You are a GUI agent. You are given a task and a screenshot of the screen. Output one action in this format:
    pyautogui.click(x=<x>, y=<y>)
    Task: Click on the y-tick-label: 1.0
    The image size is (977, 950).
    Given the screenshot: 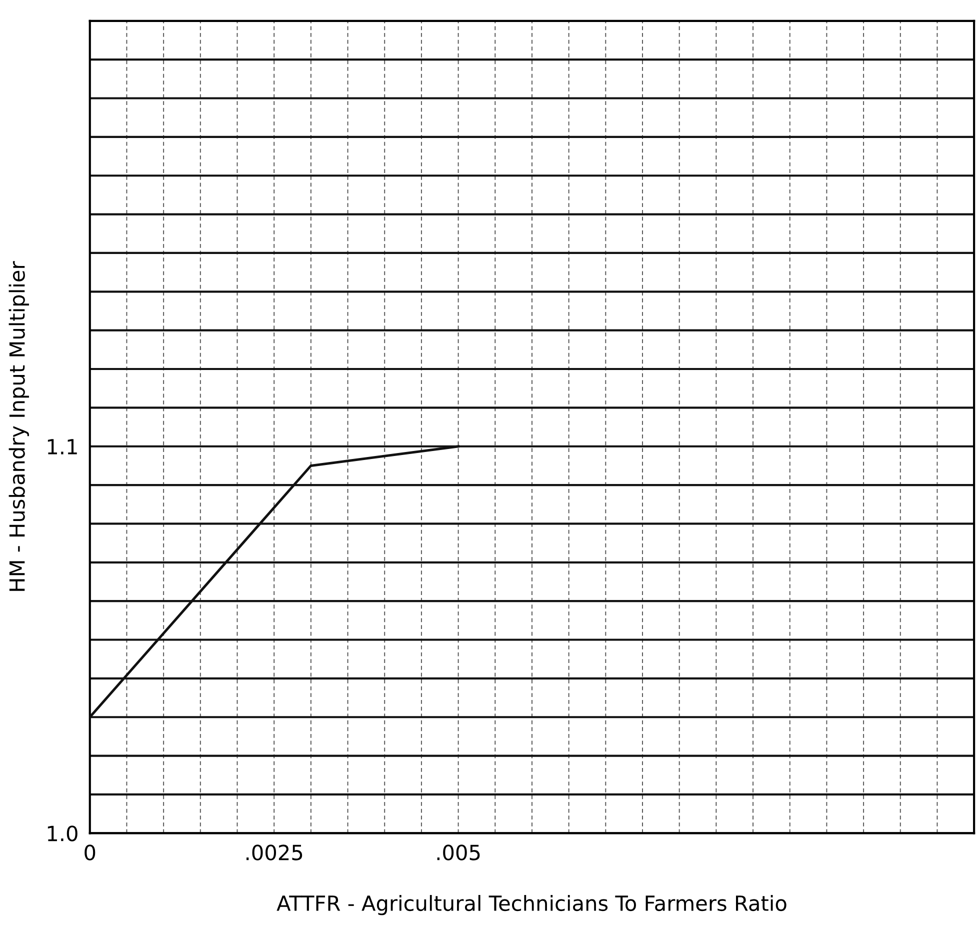 What is the action you would take?
    pyautogui.click(x=63, y=834)
    